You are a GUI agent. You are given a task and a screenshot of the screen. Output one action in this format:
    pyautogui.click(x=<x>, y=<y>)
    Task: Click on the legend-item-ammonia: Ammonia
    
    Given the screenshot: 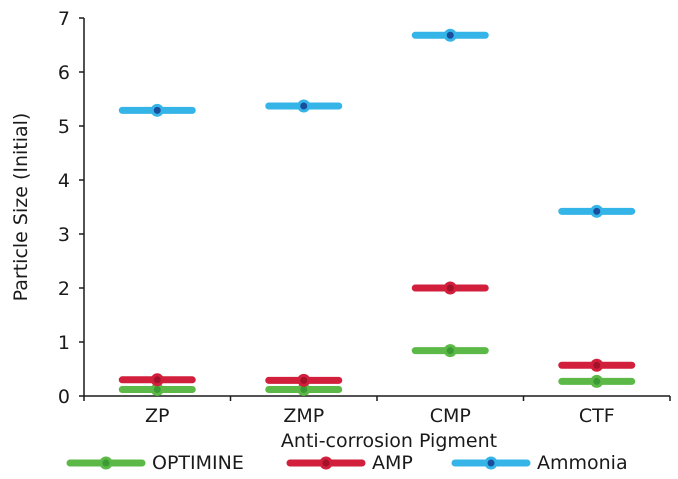 What is the action you would take?
    pyautogui.click(x=539, y=463)
    